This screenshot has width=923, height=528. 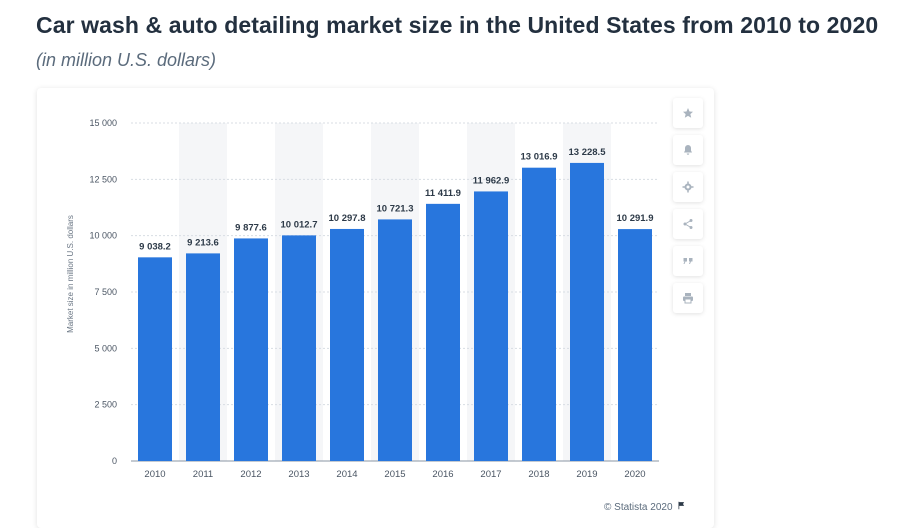 I want to click on y-tick-label: 2 500, so click(x=105, y=405).